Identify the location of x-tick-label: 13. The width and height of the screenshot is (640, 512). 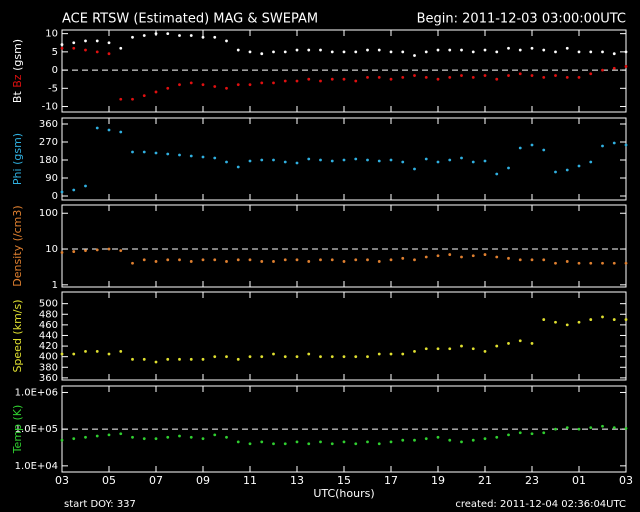
(297, 480).